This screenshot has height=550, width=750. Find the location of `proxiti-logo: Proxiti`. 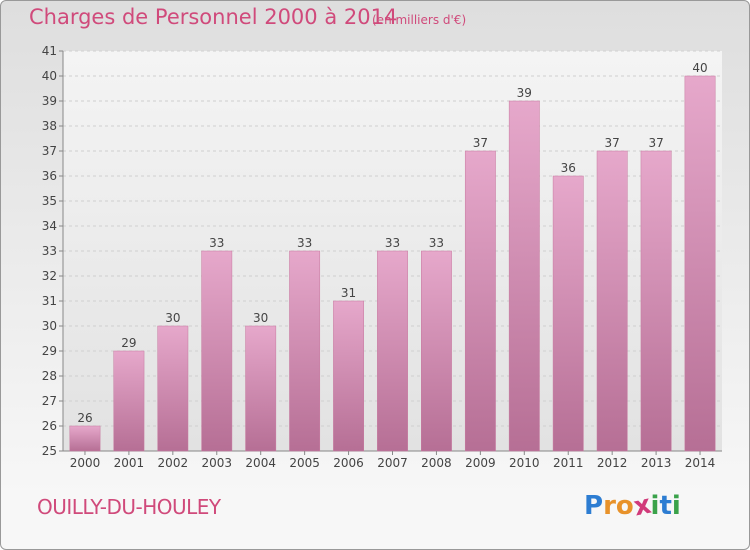

proxiti-logo: Proxiti is located at coordinates (632, 506).